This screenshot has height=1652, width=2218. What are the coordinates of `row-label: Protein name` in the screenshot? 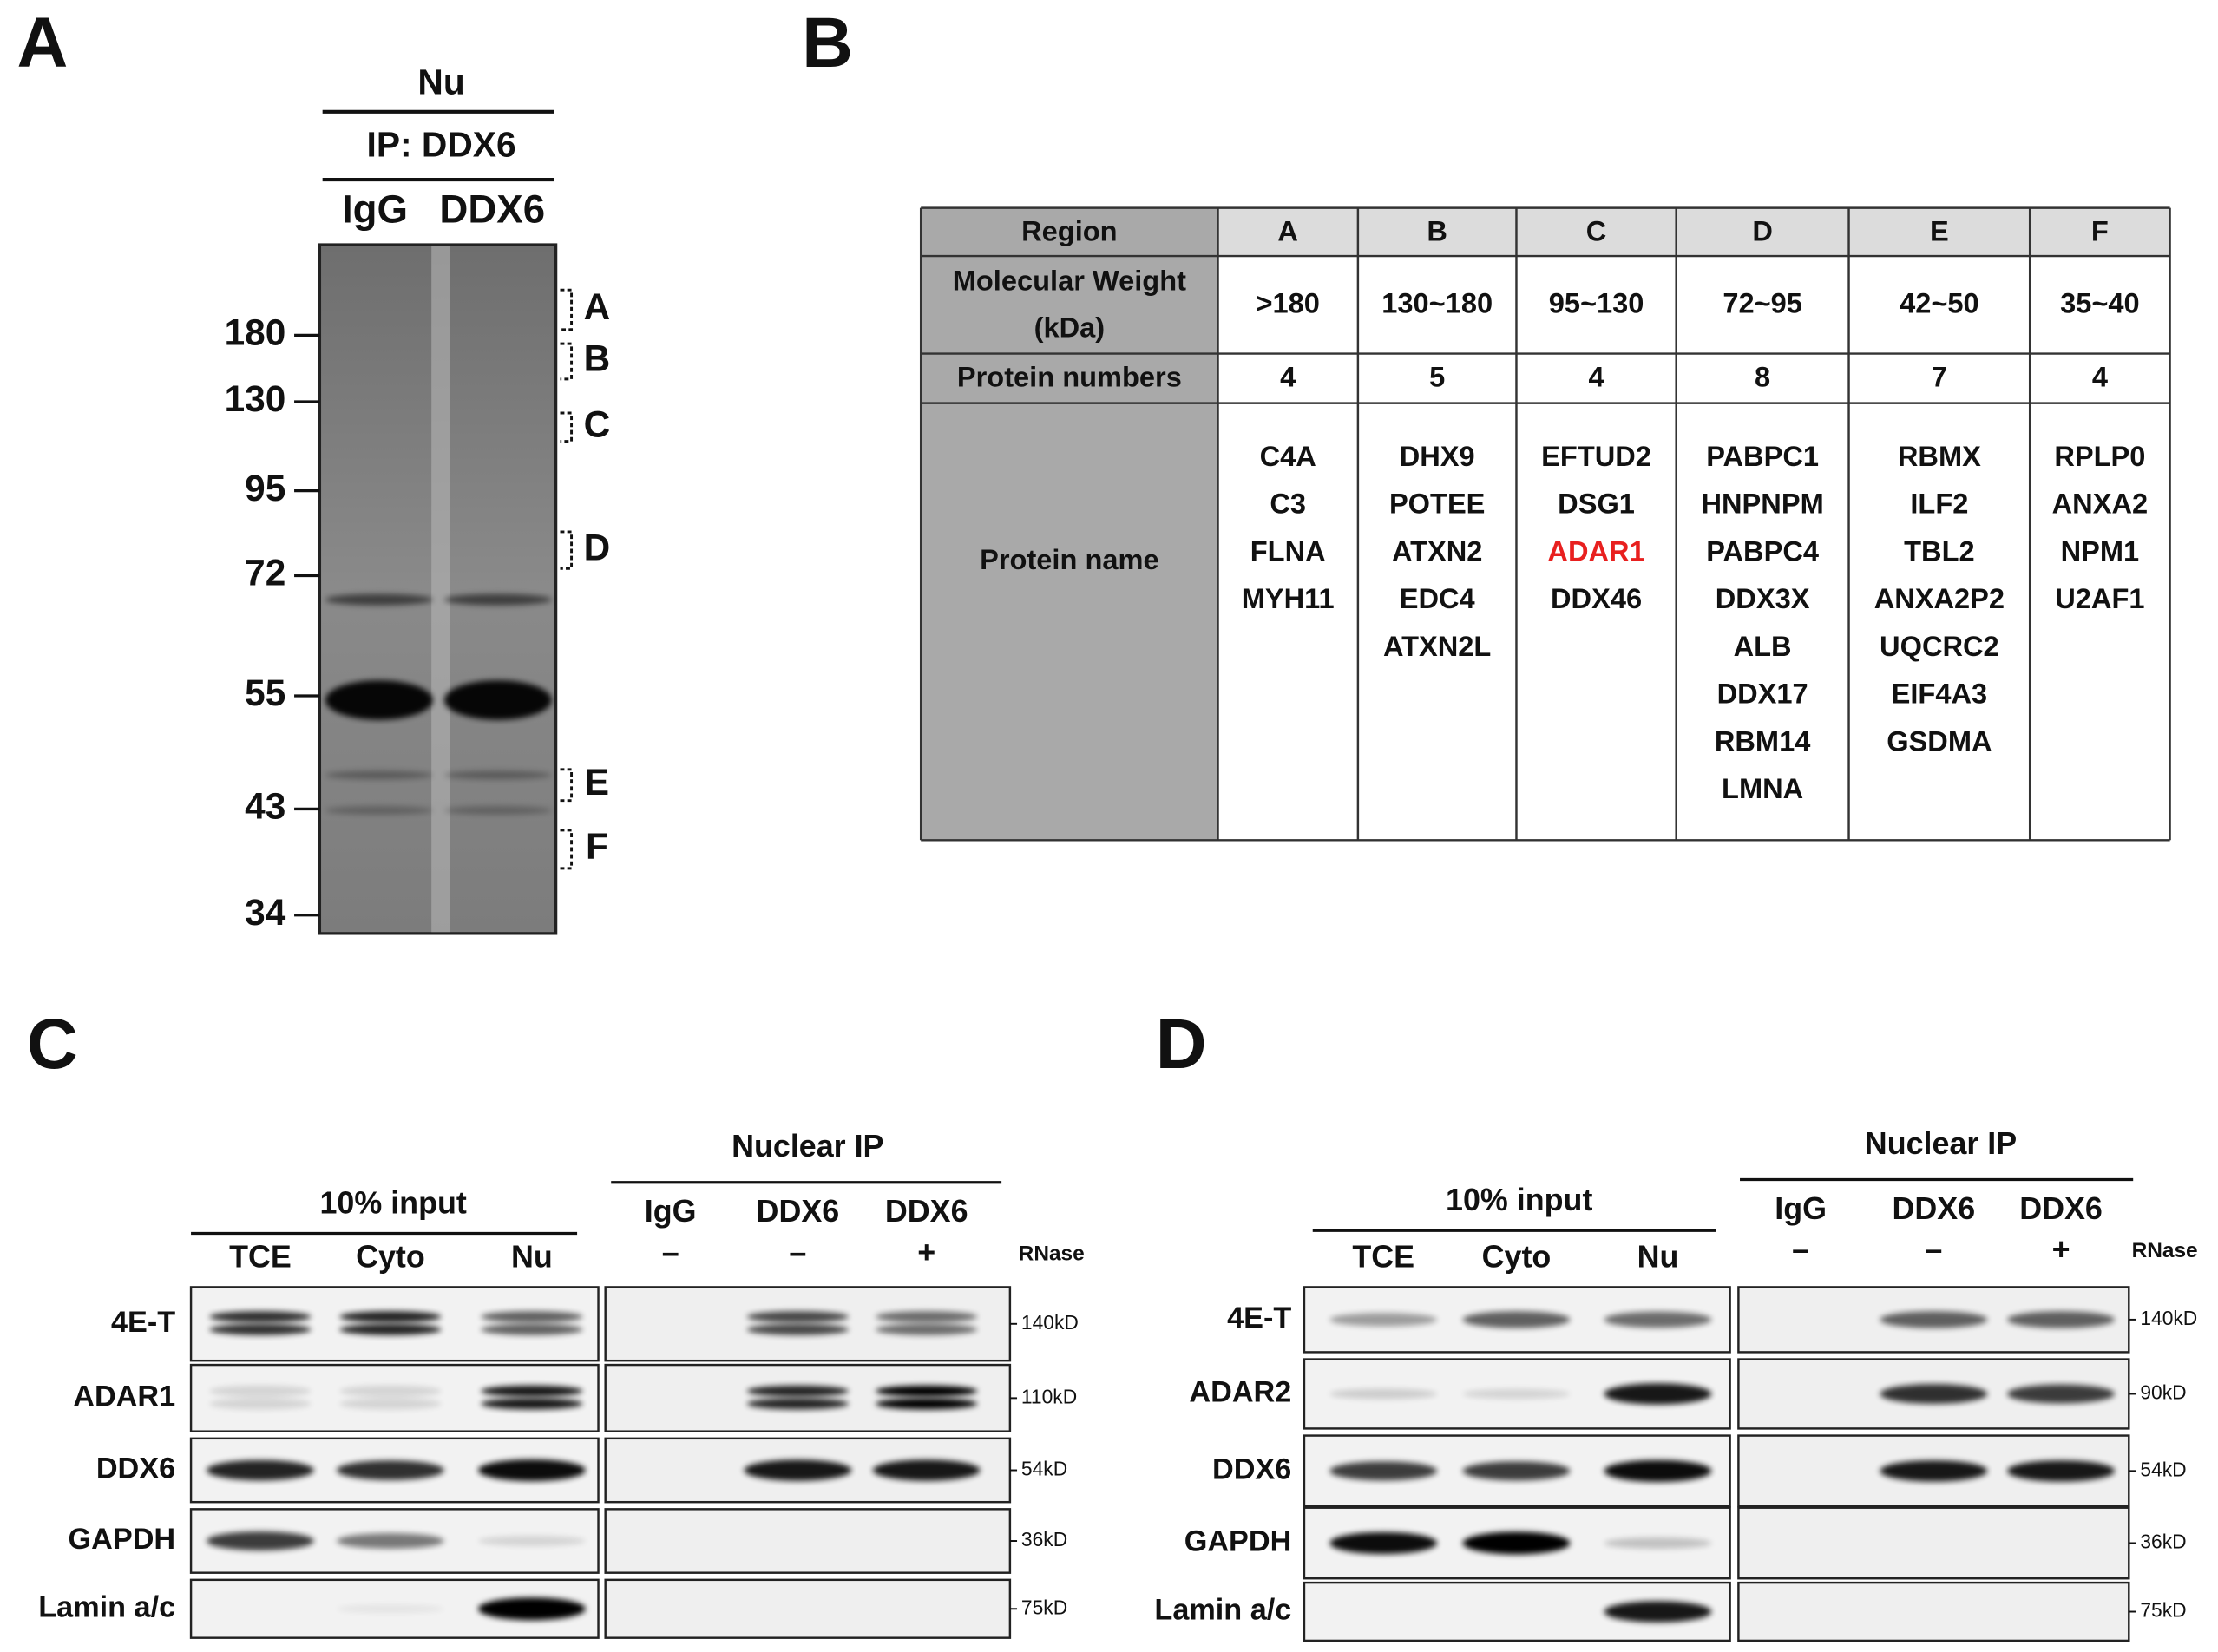 It's located at (1069, 559).